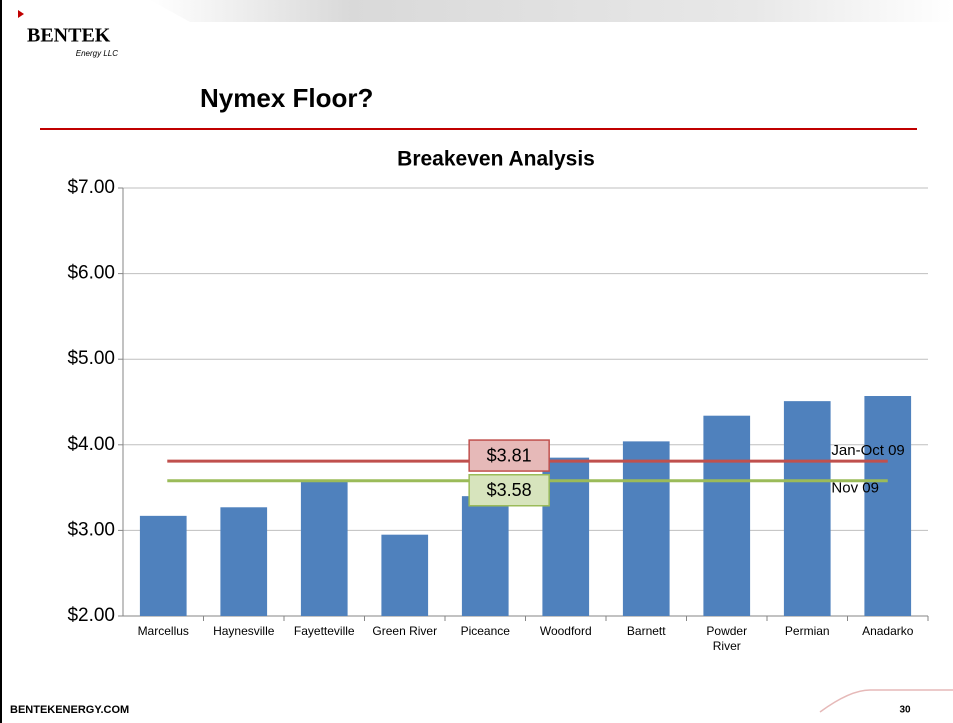 Image resolution: width=953 pixels, height=723 pixels. I want to click on x-tick-label-box: Powder River, so click(727, 638).